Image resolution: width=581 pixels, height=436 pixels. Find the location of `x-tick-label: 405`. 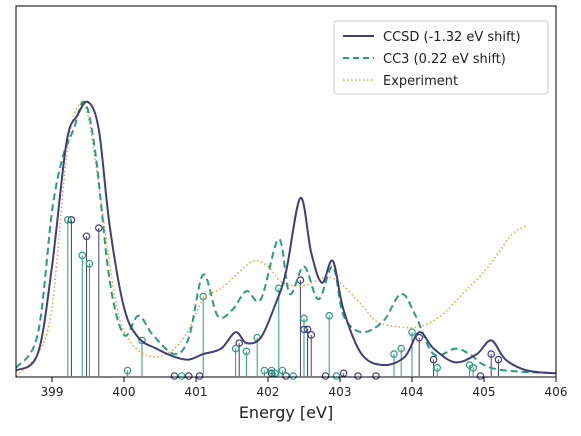

x-tick-label: 405 is located at coordinates (484, 392).